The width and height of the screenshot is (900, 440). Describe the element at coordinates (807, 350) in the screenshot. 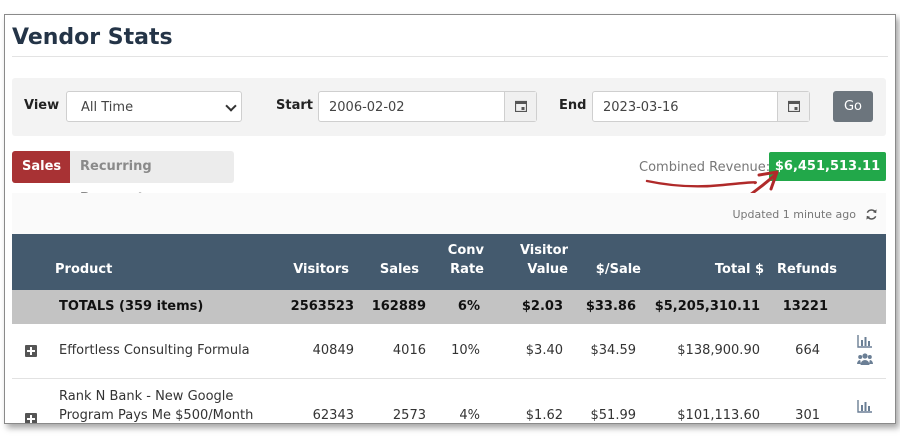

I see `refunds-cell: 664` at that location.